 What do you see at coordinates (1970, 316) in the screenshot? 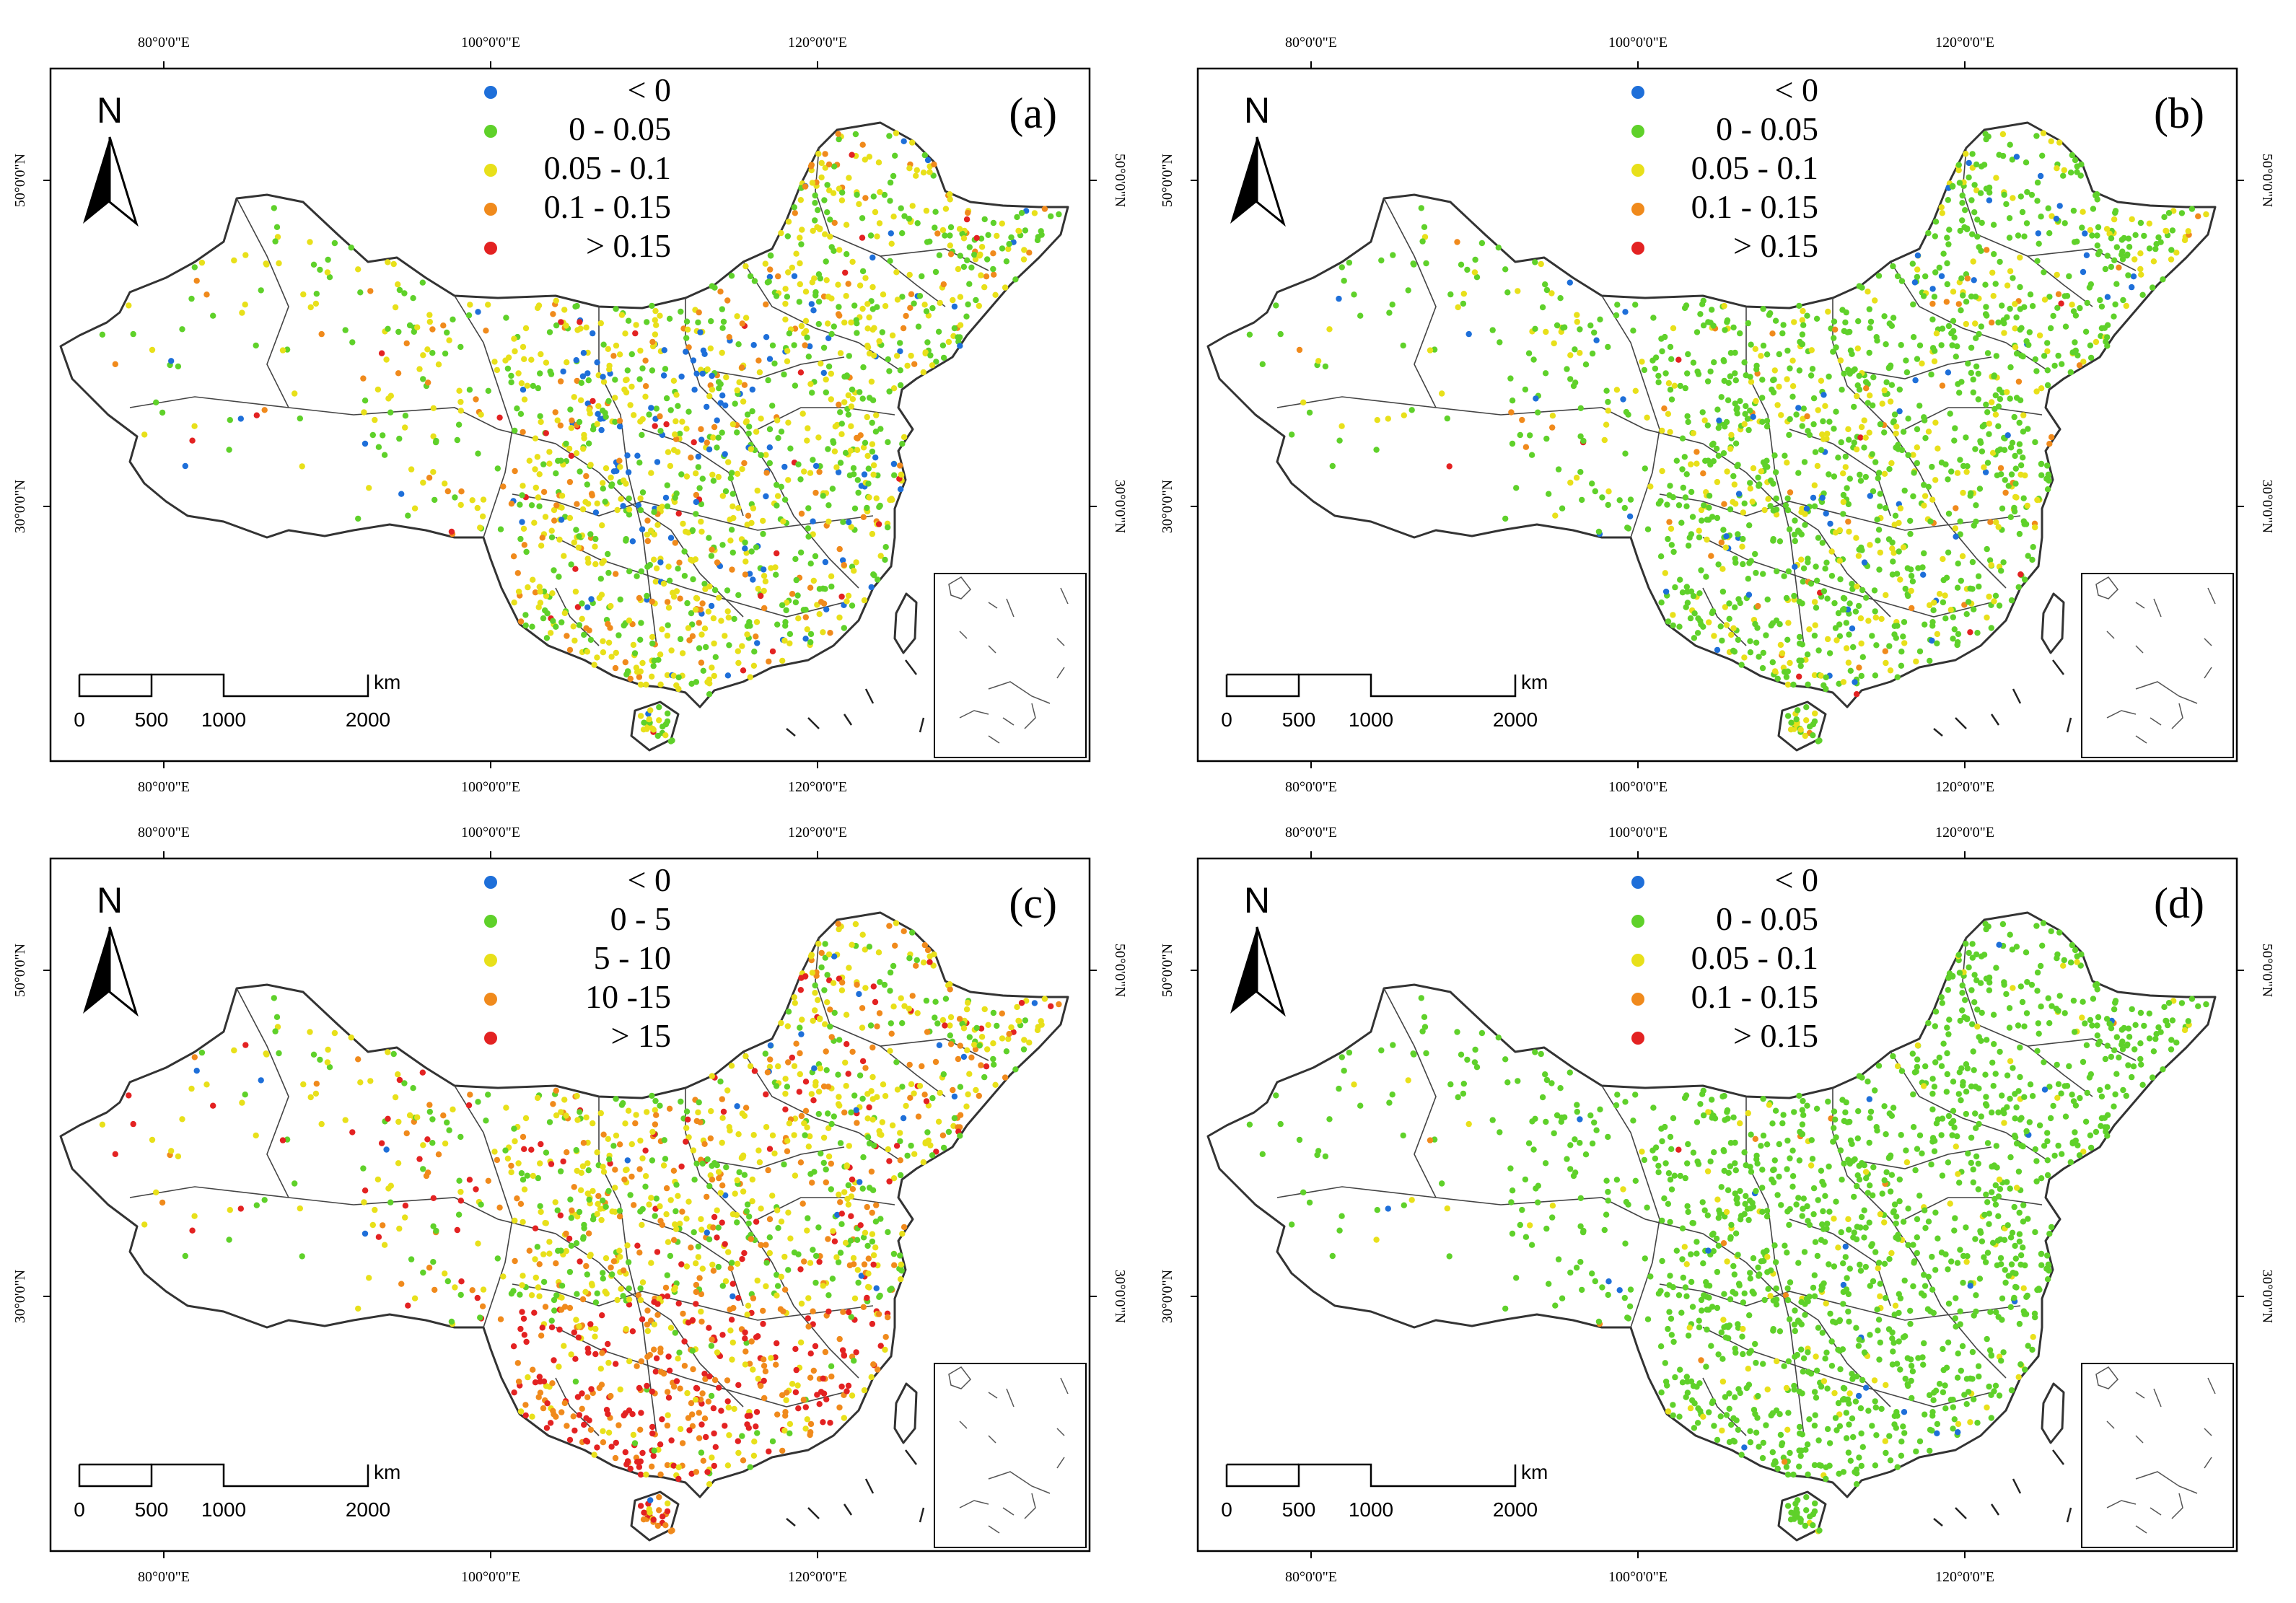
I see `province-boundary` at bounding box center [1970, 316].